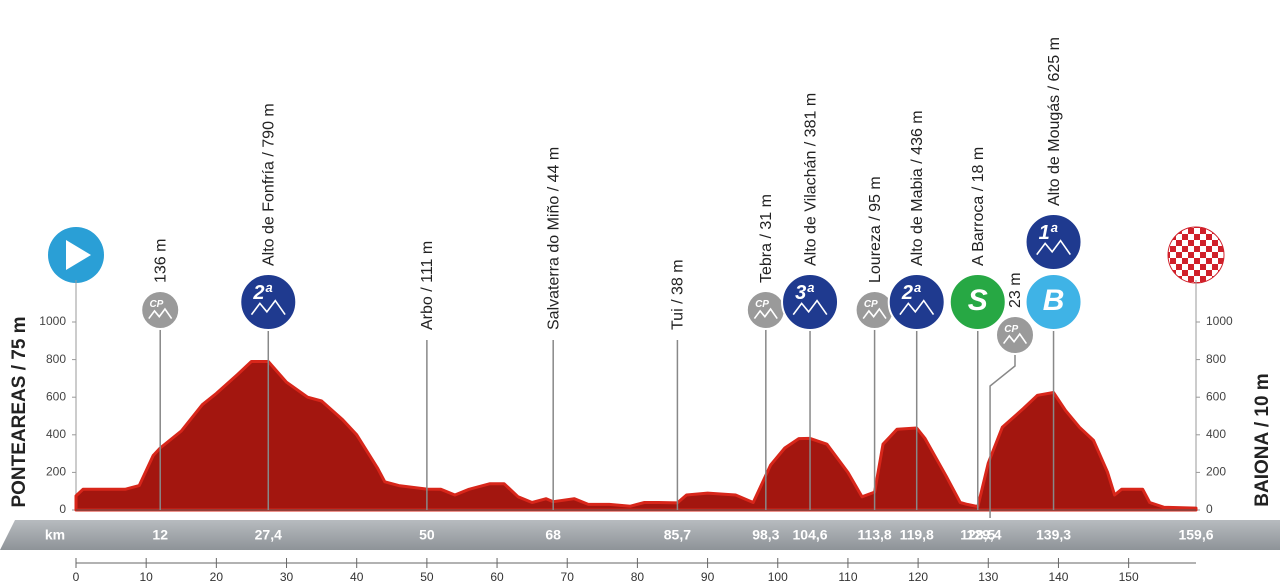  Describe the element at coordinates (1196, 255) in the screenshot. I see `finish-icon` at that location.